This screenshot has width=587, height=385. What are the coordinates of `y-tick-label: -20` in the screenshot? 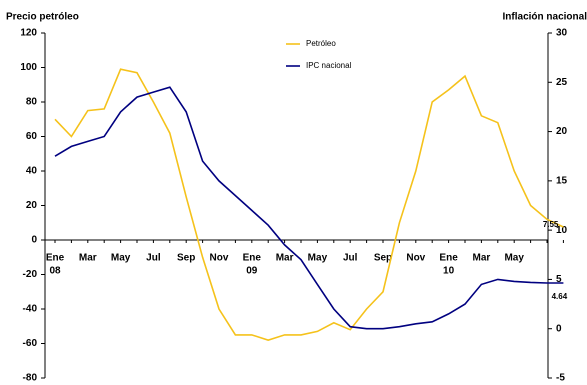 It's located at (30, 274).